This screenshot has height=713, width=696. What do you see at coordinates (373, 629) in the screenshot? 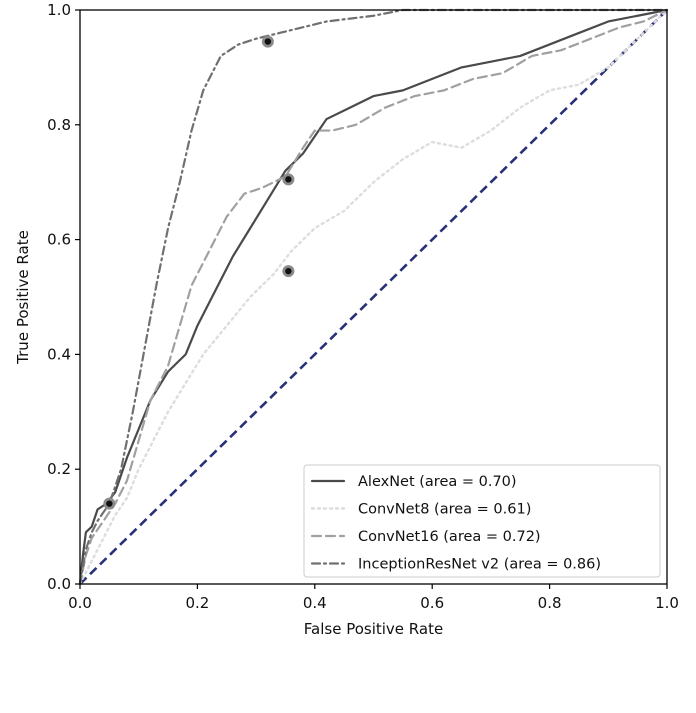
I see `x-axis-title: False Positive Rate` at bounding box center [373, 629].